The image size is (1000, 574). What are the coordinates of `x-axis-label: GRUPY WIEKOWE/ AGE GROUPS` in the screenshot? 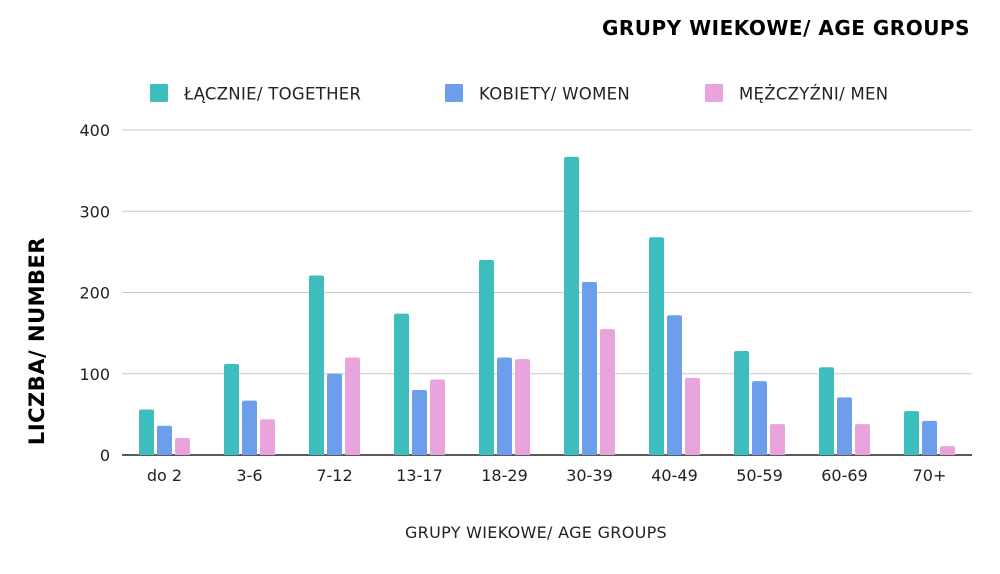 It's located at (536, 532).